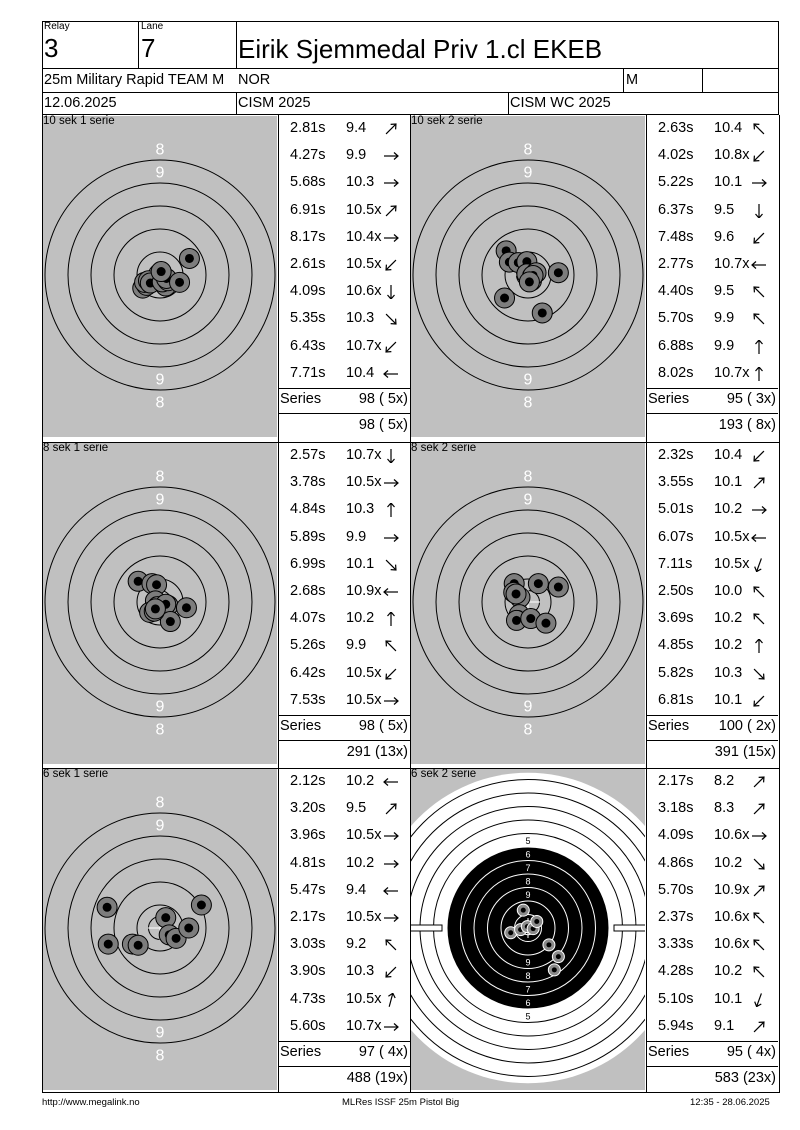 This screenshot has width=800, height=1130. I want to click on shot-row: 2.50s 10.0, so click(711, 594).